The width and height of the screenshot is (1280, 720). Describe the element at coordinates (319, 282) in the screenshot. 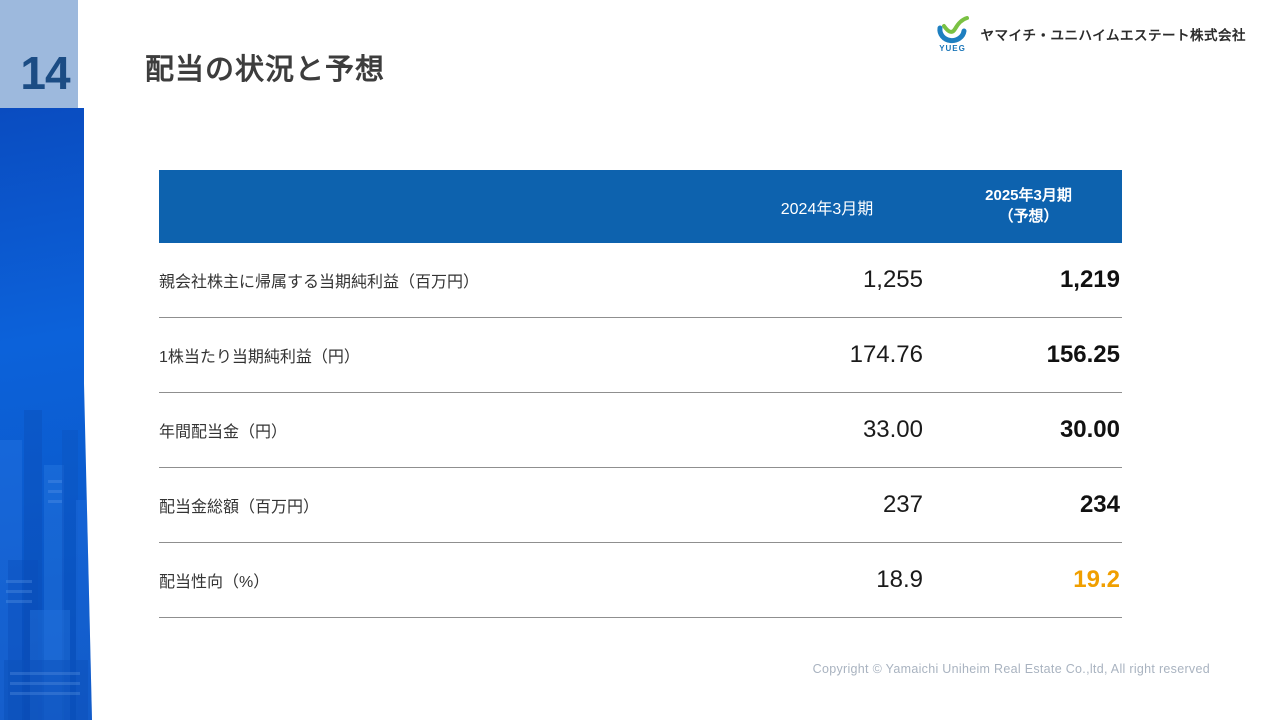

I see `row-label: 親会社株主に帰属する当期純利益（百万円）` at that location.